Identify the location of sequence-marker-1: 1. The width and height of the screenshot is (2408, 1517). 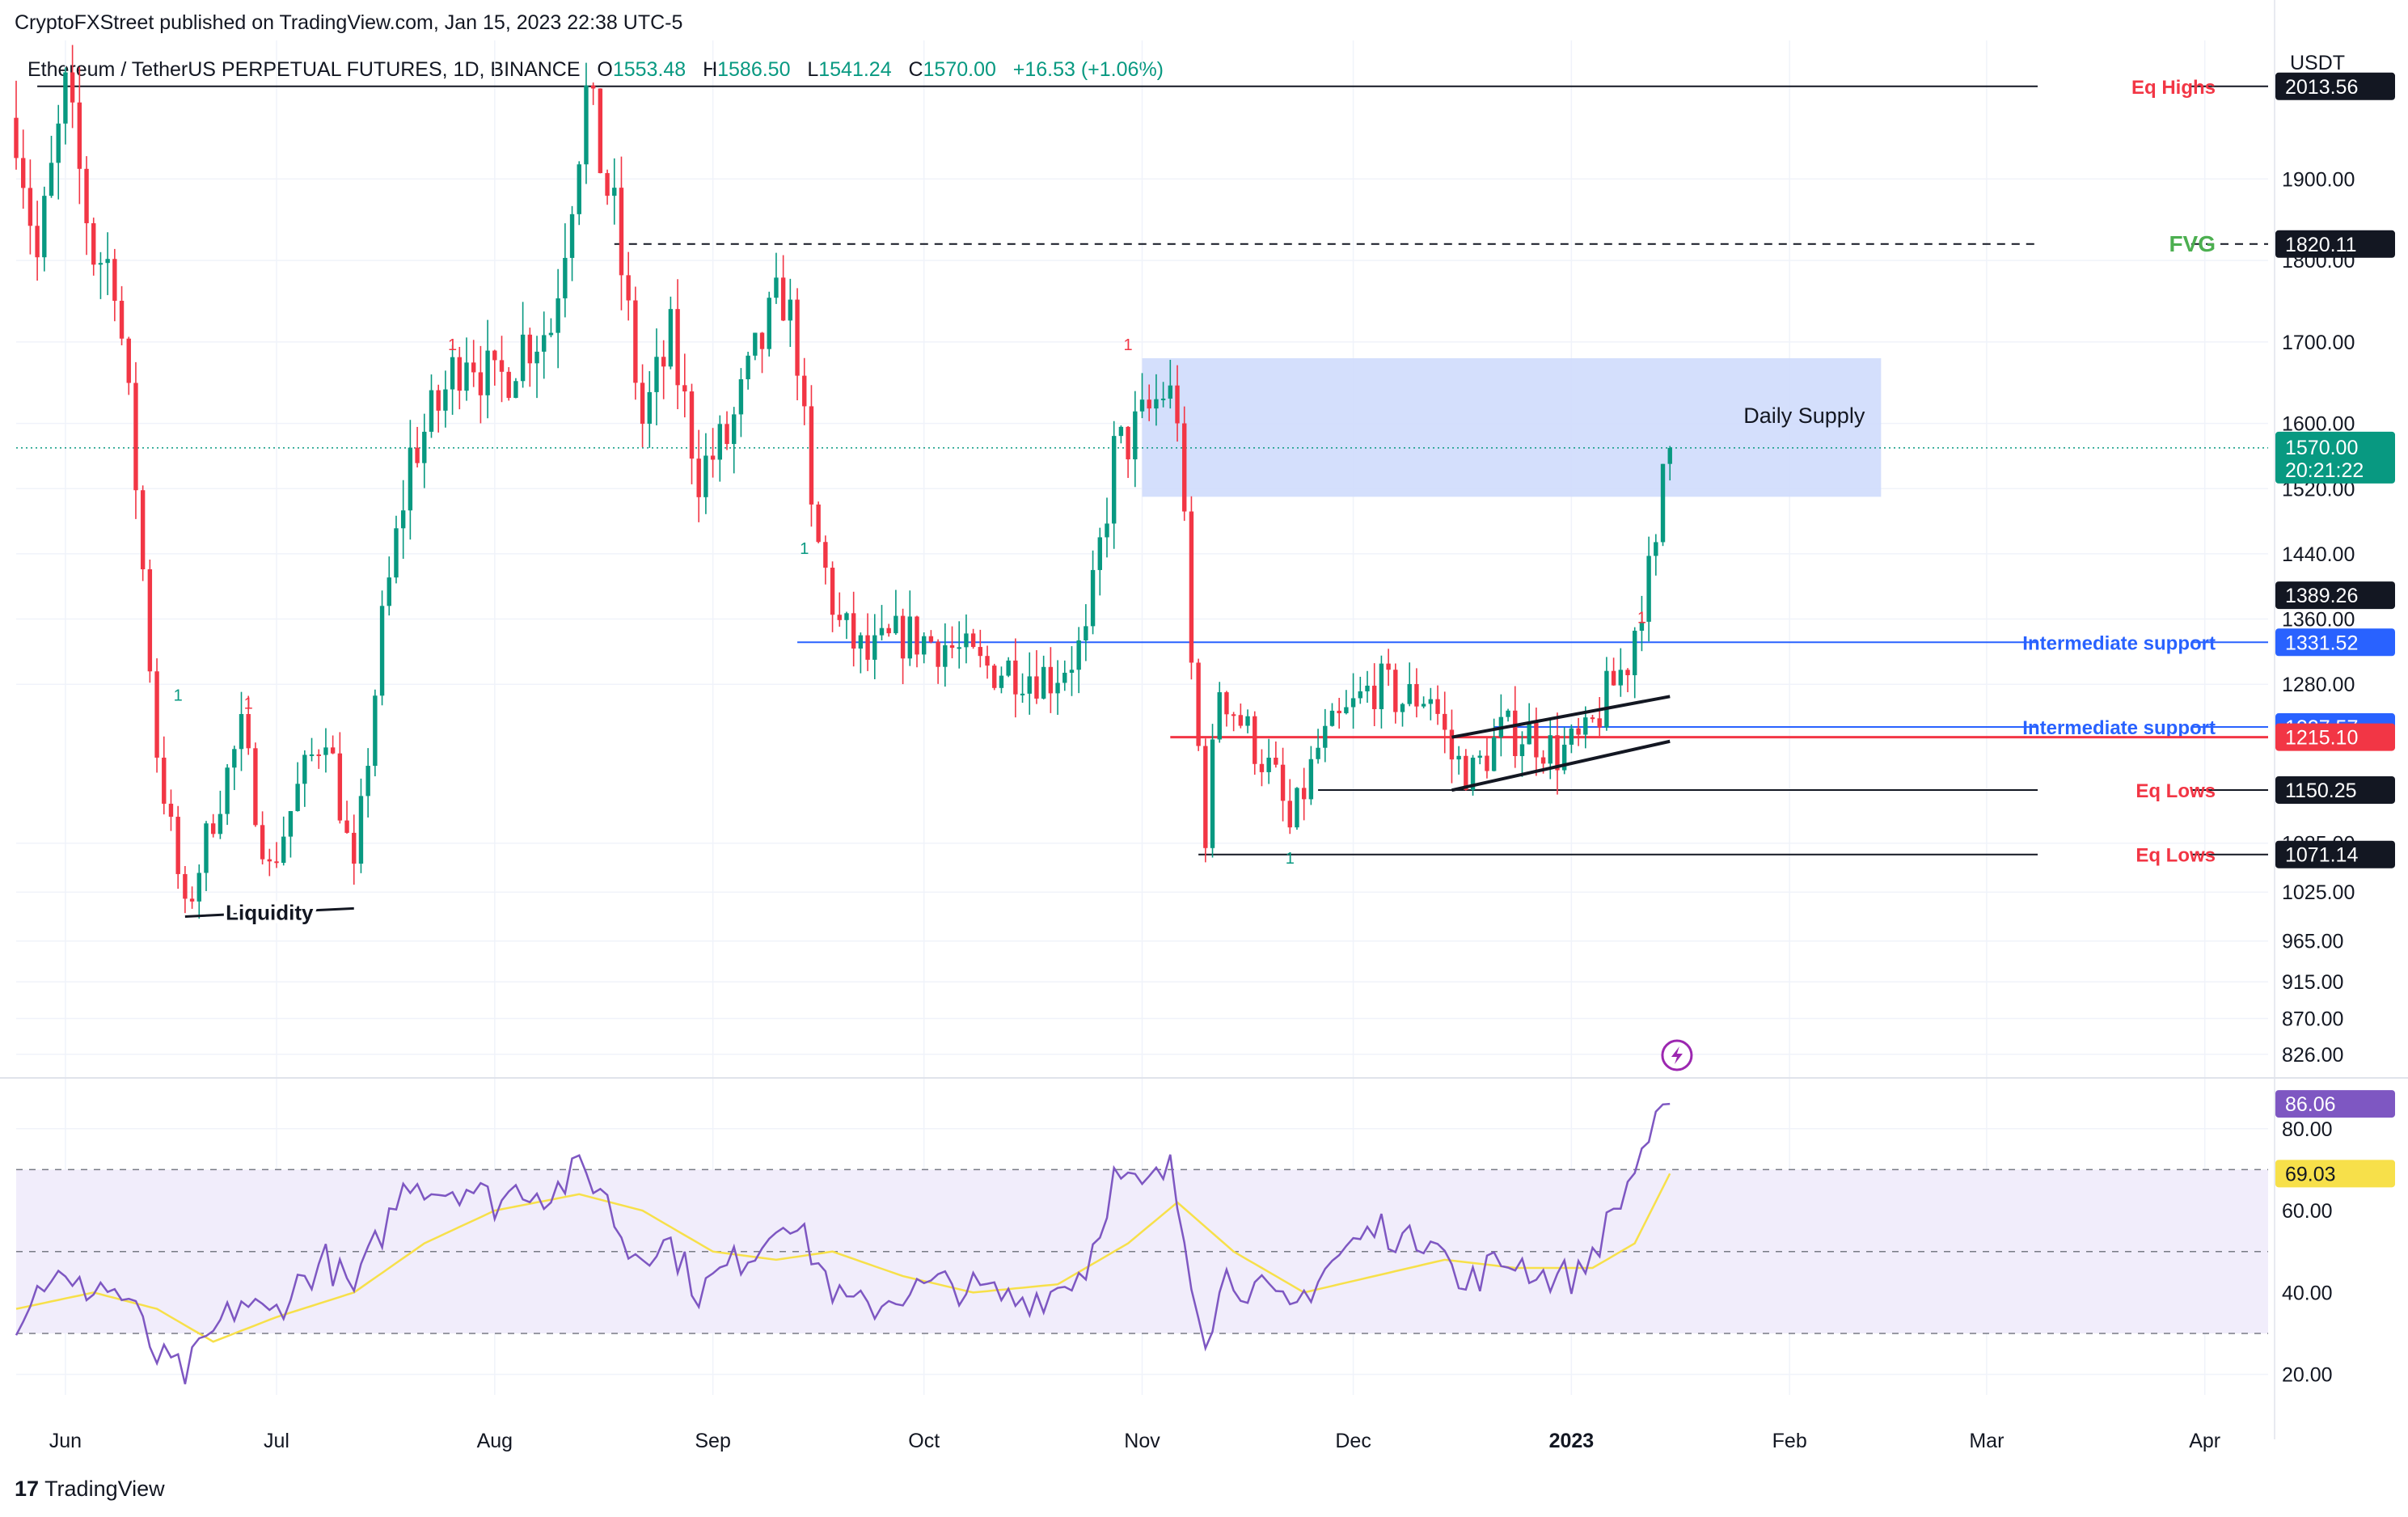
(248, 703).